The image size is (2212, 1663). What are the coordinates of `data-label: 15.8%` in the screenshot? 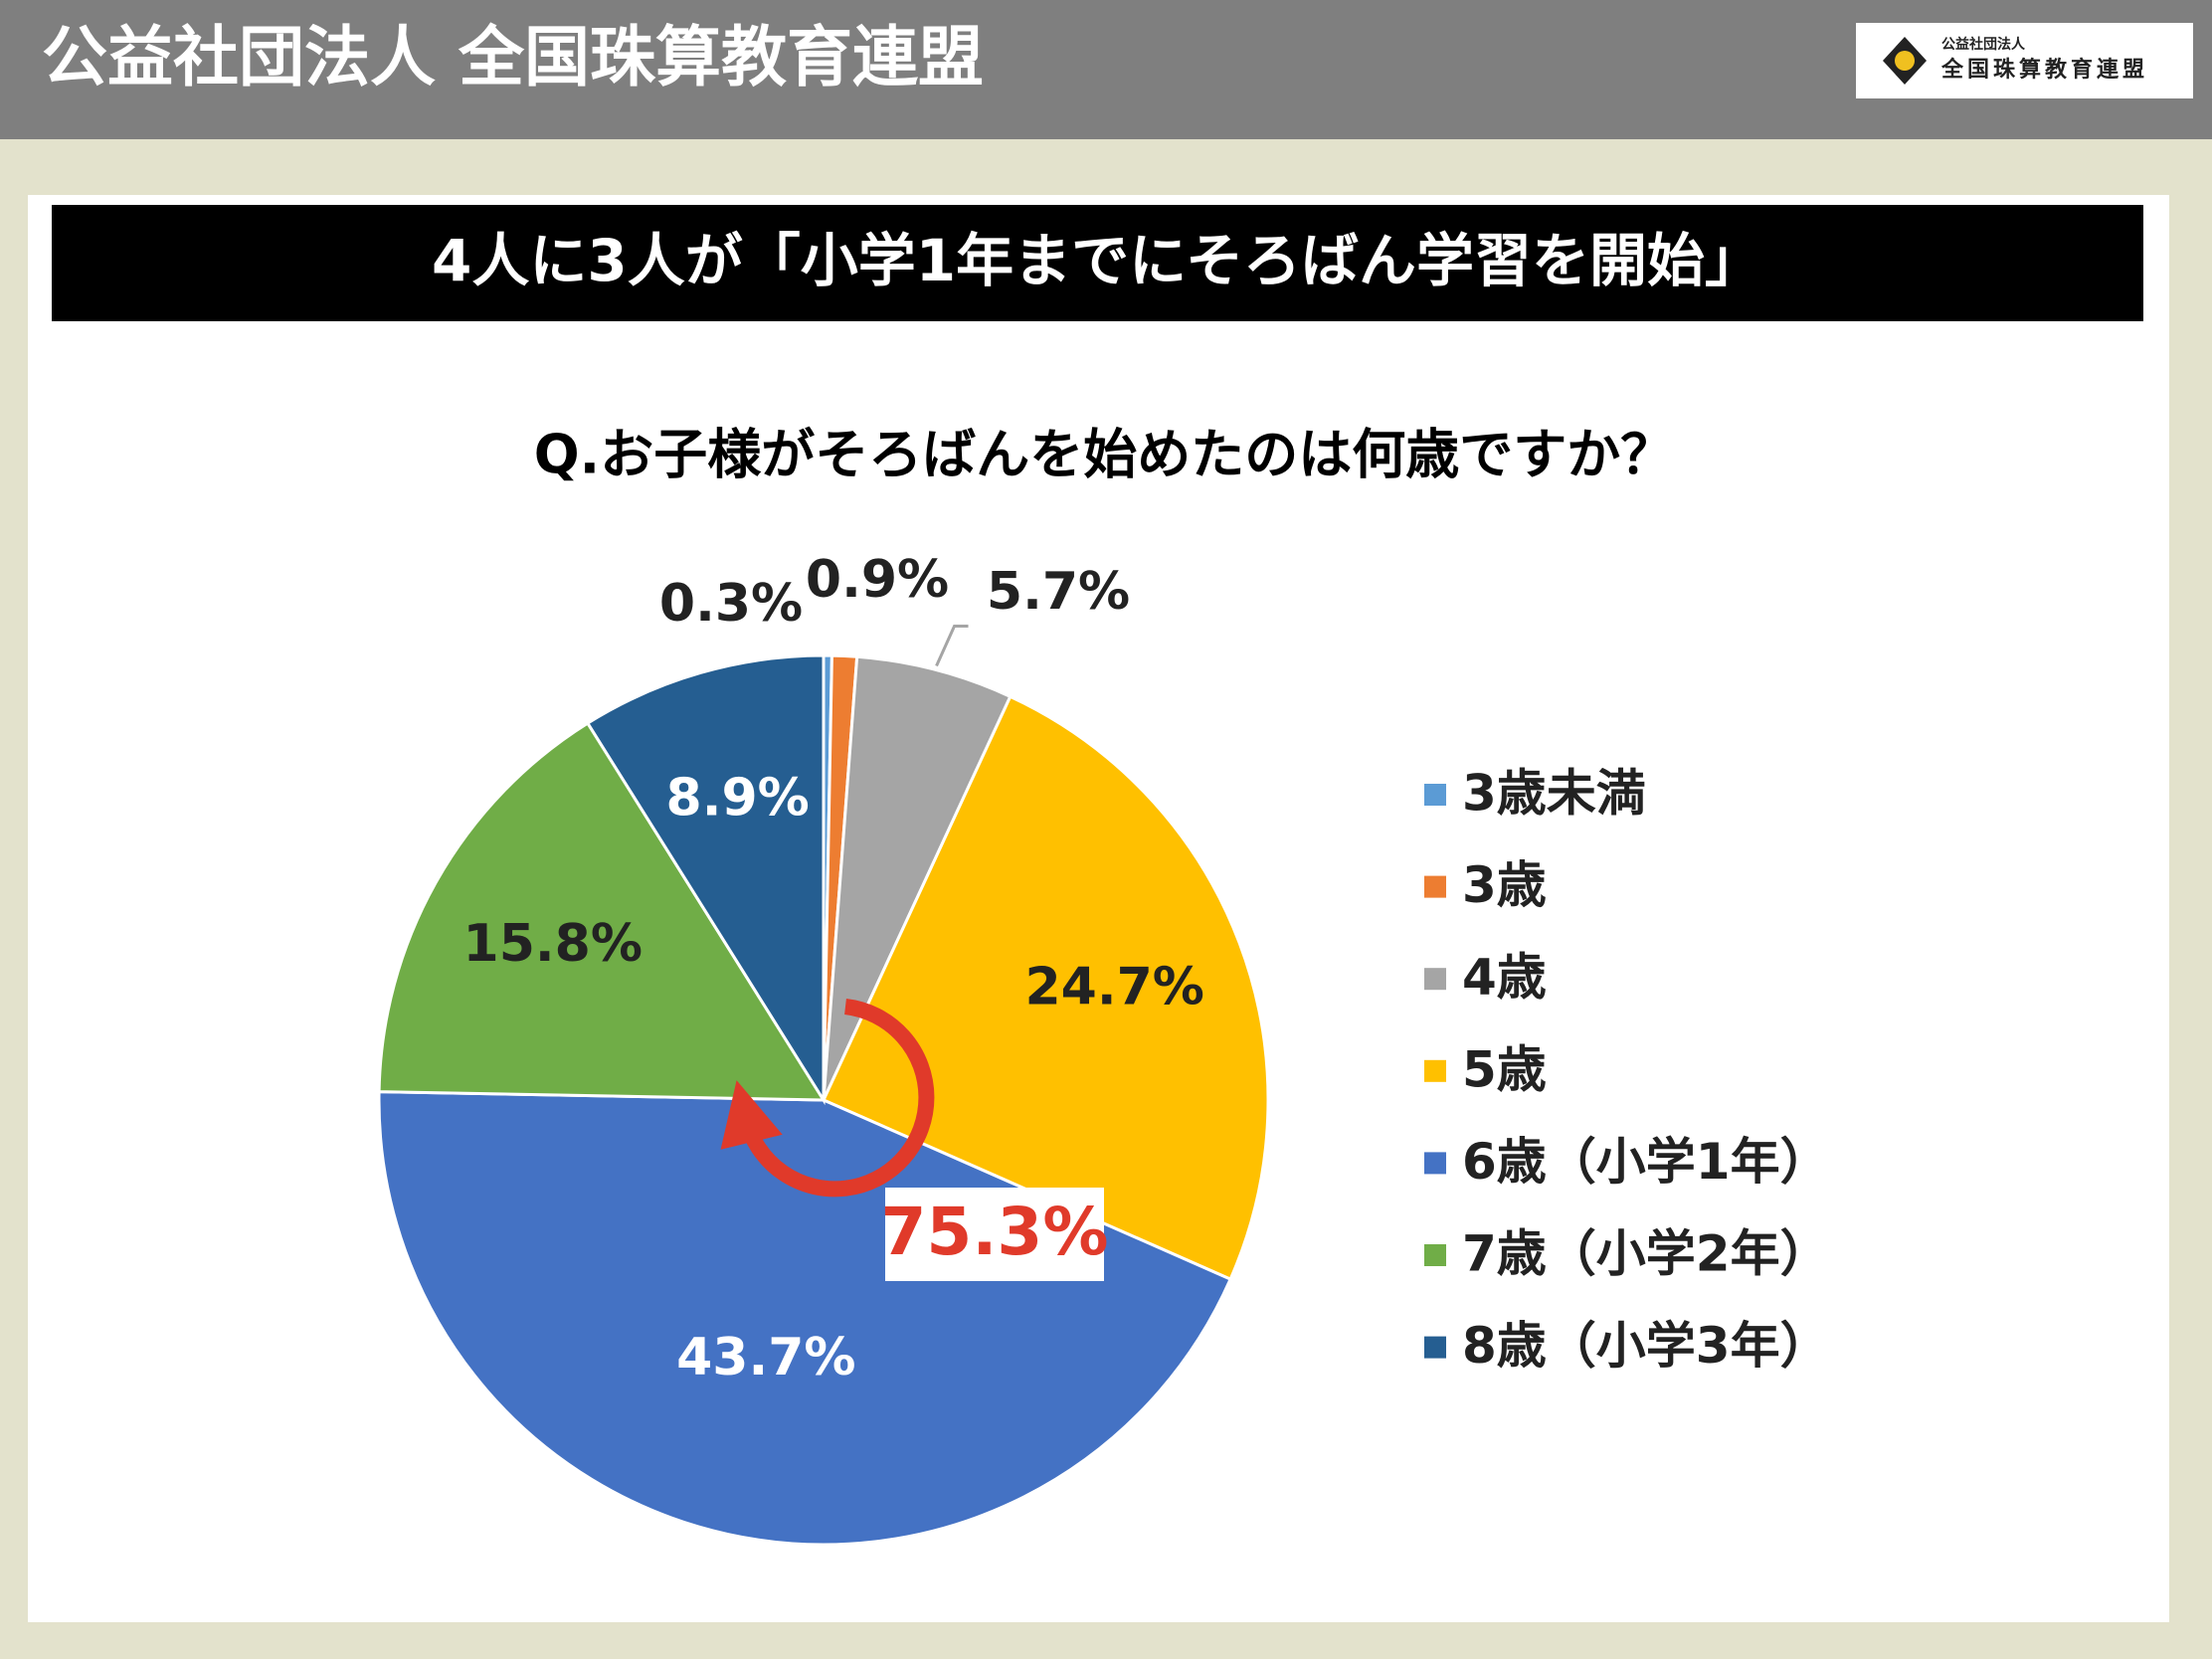 It's located at (553, 944).